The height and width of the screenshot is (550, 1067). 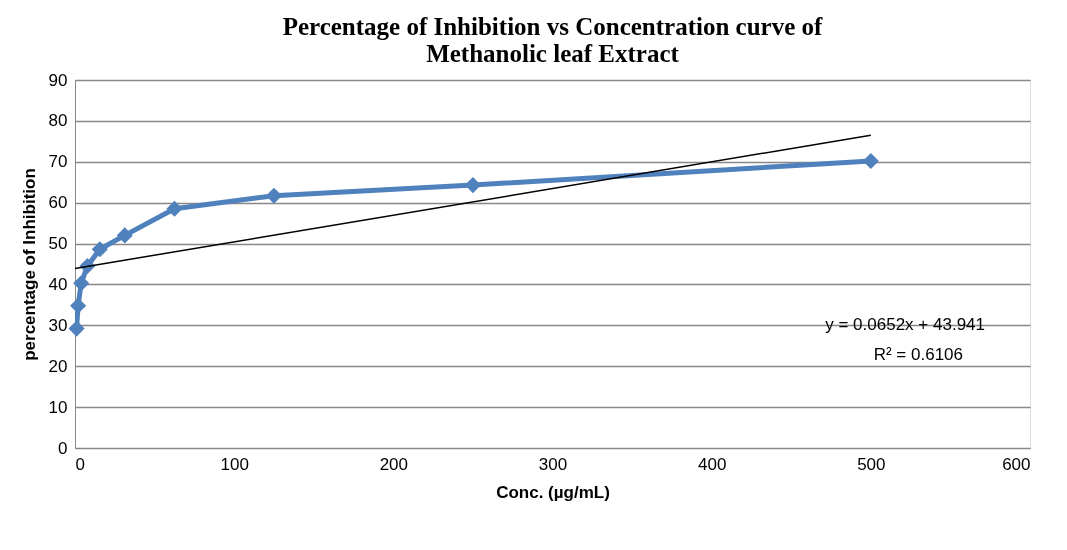 What do you see at coordinates (58, 407) in the screenshot?
I see `y-tick-label: 10` at bounding box center [58, 407].